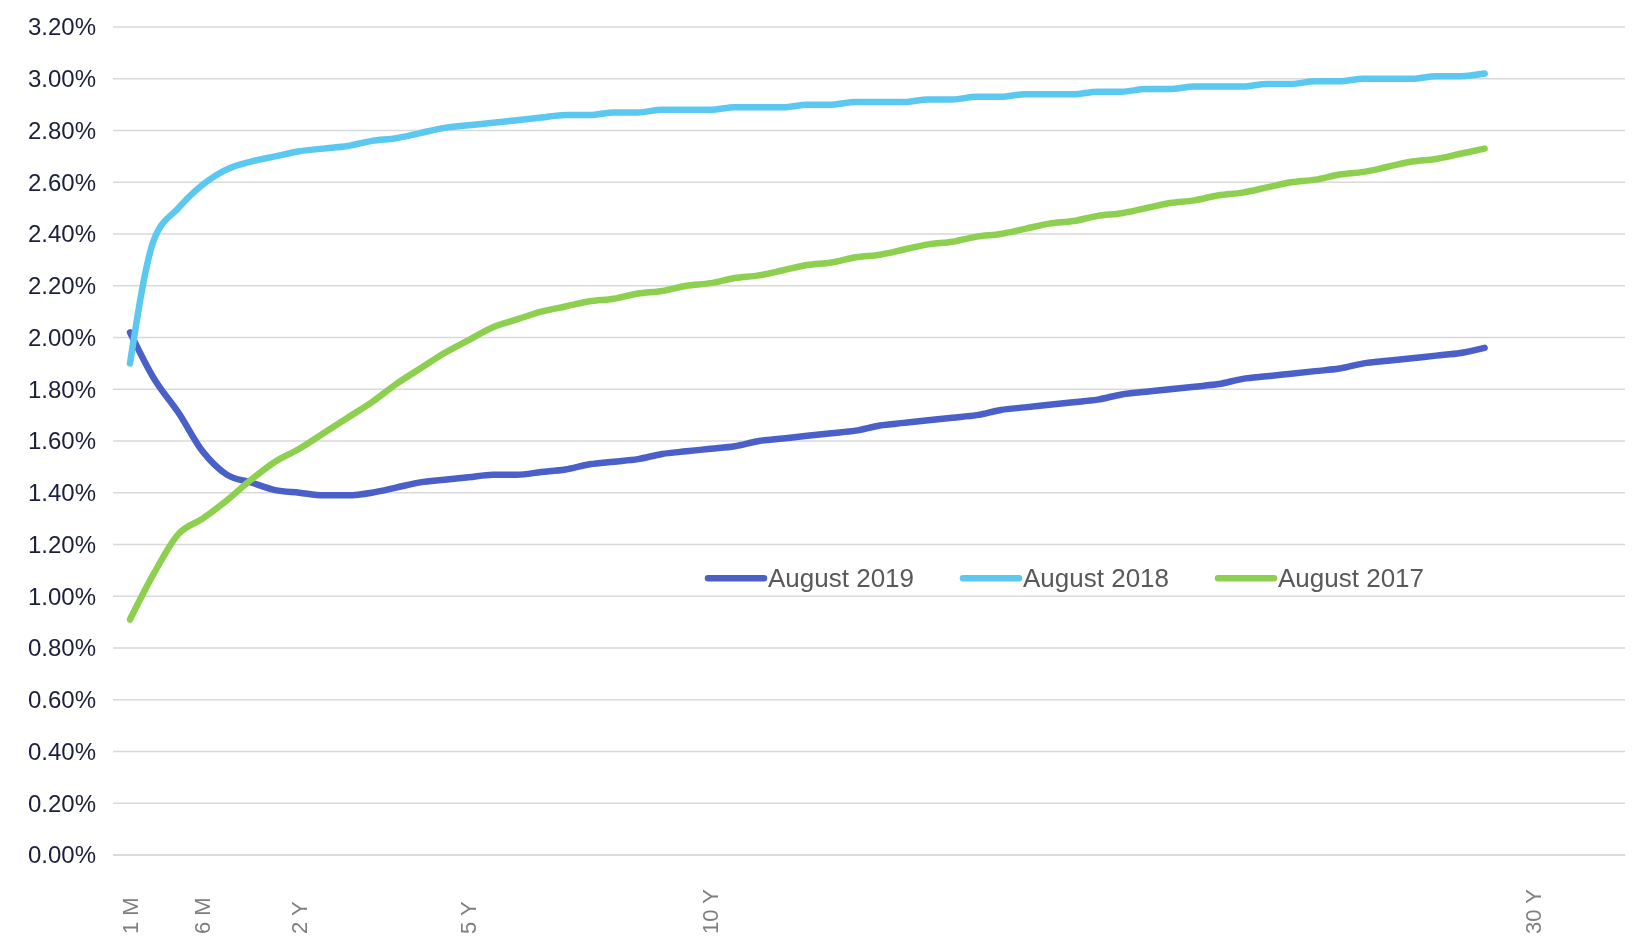  What do you see at coordinates (61, 700) in the screenshot?
I see `y-tick-label: 0.60%` at bounding box center [61, 700].